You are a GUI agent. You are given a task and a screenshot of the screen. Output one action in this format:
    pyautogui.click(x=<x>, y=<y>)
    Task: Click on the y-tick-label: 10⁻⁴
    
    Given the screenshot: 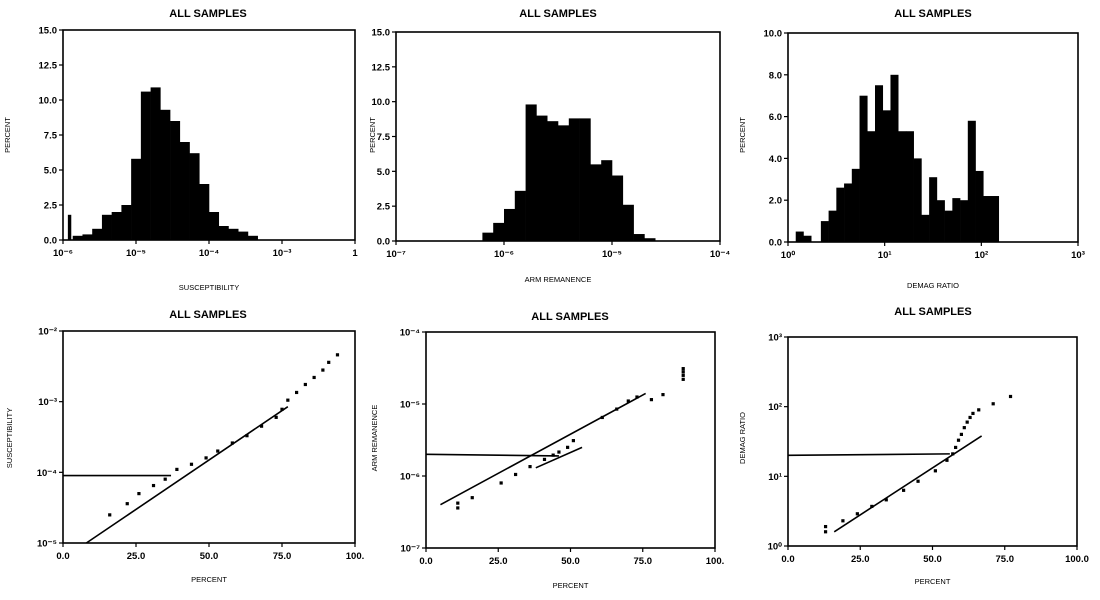 What is the action you would take?
    pyautogui.click(x=47, y=473)
    